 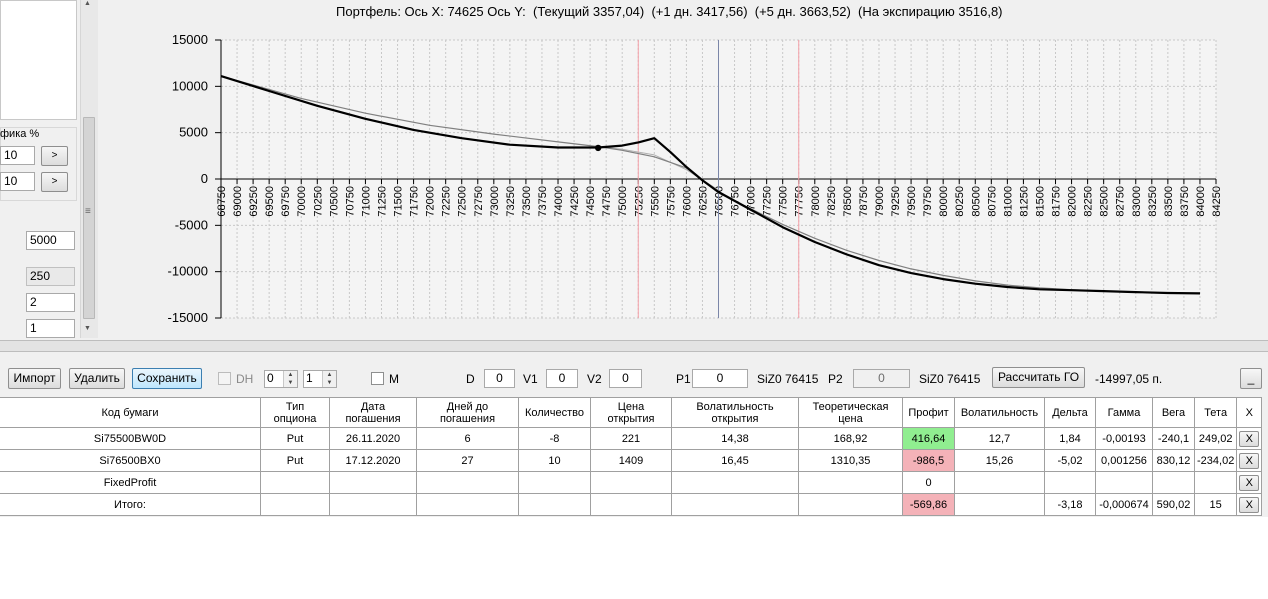 I want to click on cell-theor-price: 168,92, so click(x=850, y=438).